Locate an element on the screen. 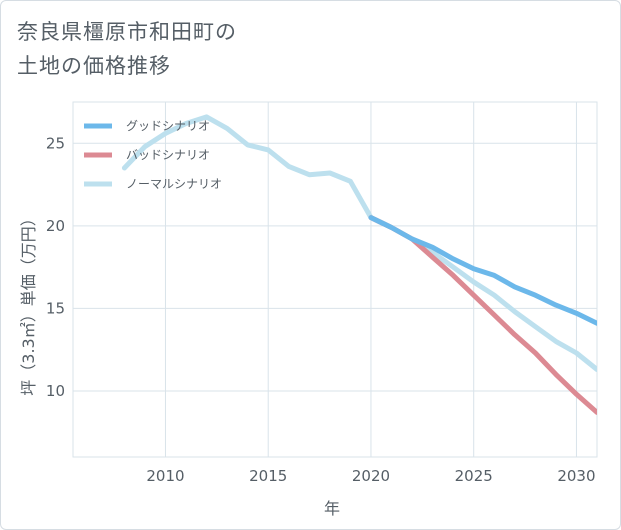 This screenshot has height=530, width=621. x-axis-title: 年 is located at coordinates (332, 508).